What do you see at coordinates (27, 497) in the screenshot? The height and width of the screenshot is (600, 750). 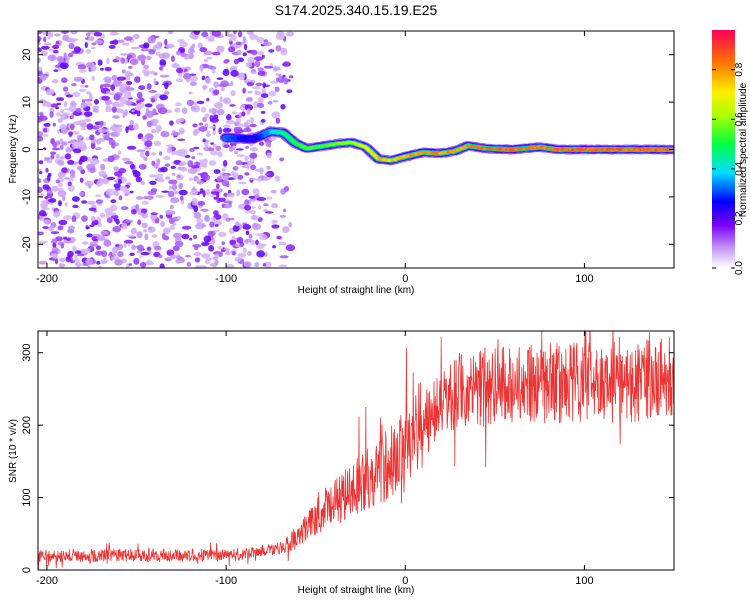 I see `y-tick-label: 100` at bounding box center [27, 497].